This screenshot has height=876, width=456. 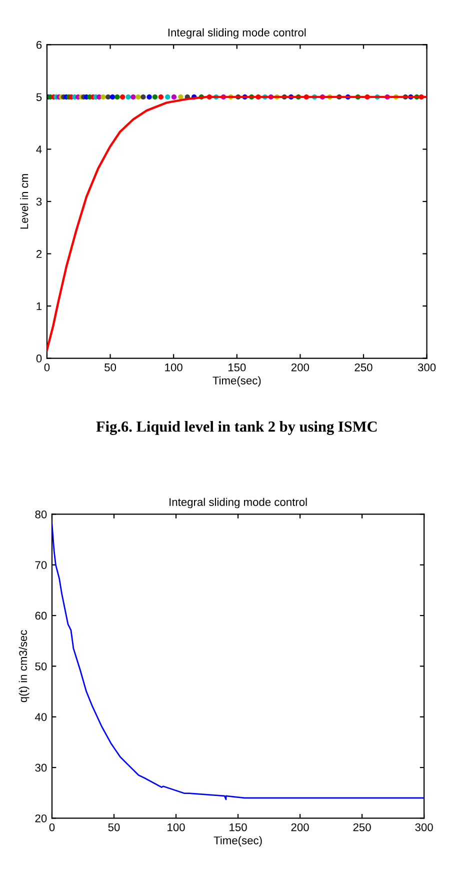 I want to click on y-tick-label: 50, so click(x=41, y=666).